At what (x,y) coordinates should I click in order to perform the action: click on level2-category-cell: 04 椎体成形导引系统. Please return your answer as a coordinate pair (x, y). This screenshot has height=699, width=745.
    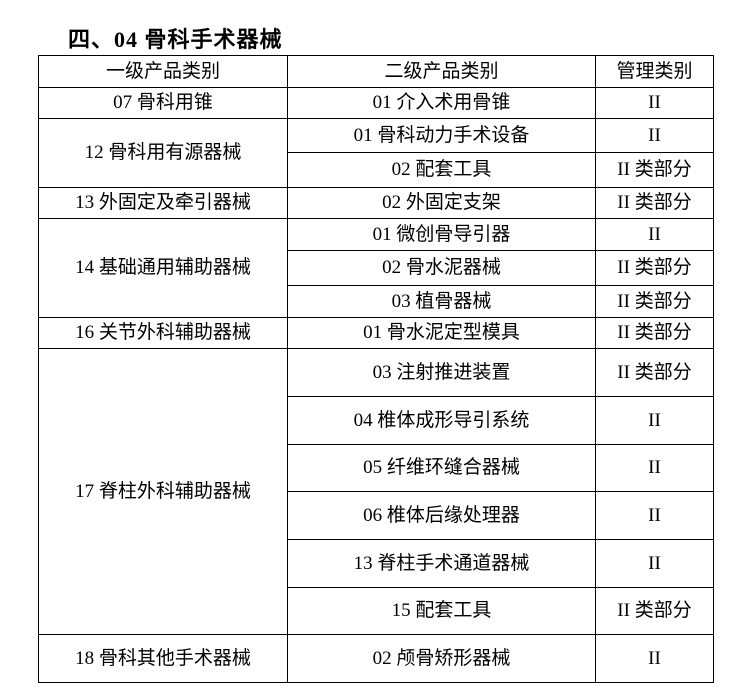
    Looking at the image, I should click on (441, 420).